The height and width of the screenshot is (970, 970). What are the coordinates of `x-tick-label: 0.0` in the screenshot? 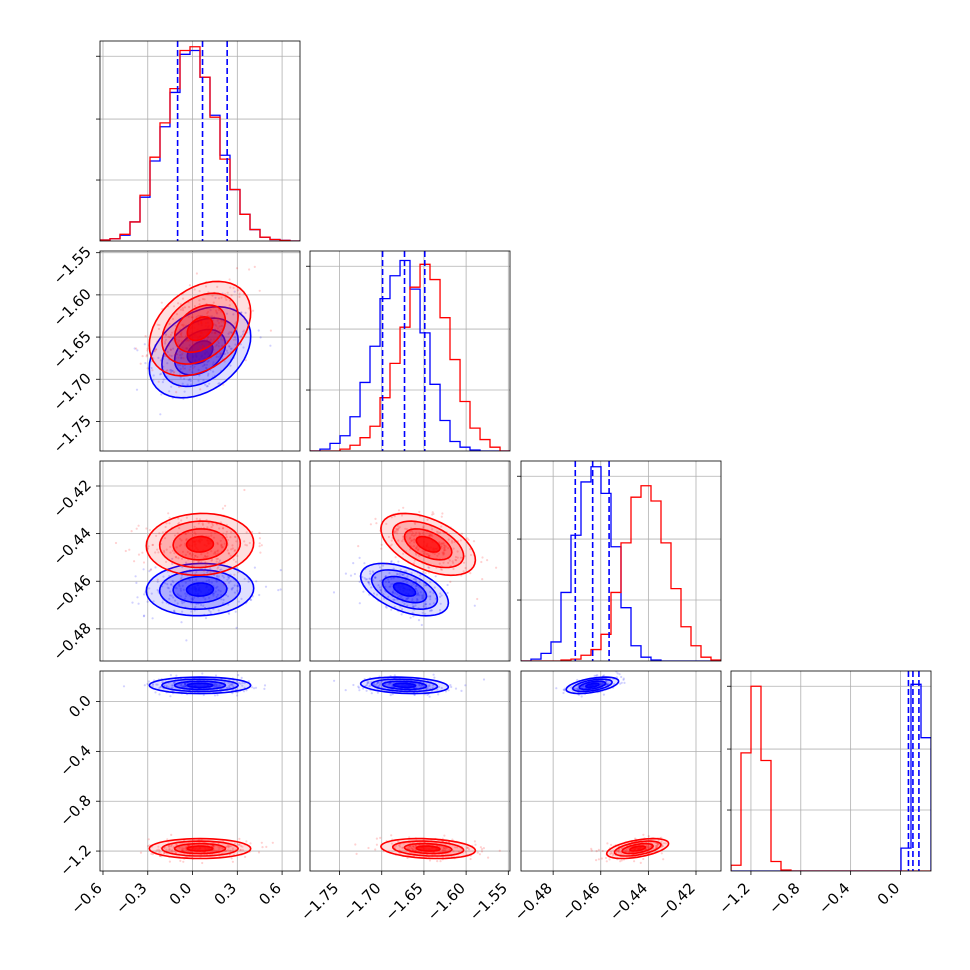 It's located at (181, 894).